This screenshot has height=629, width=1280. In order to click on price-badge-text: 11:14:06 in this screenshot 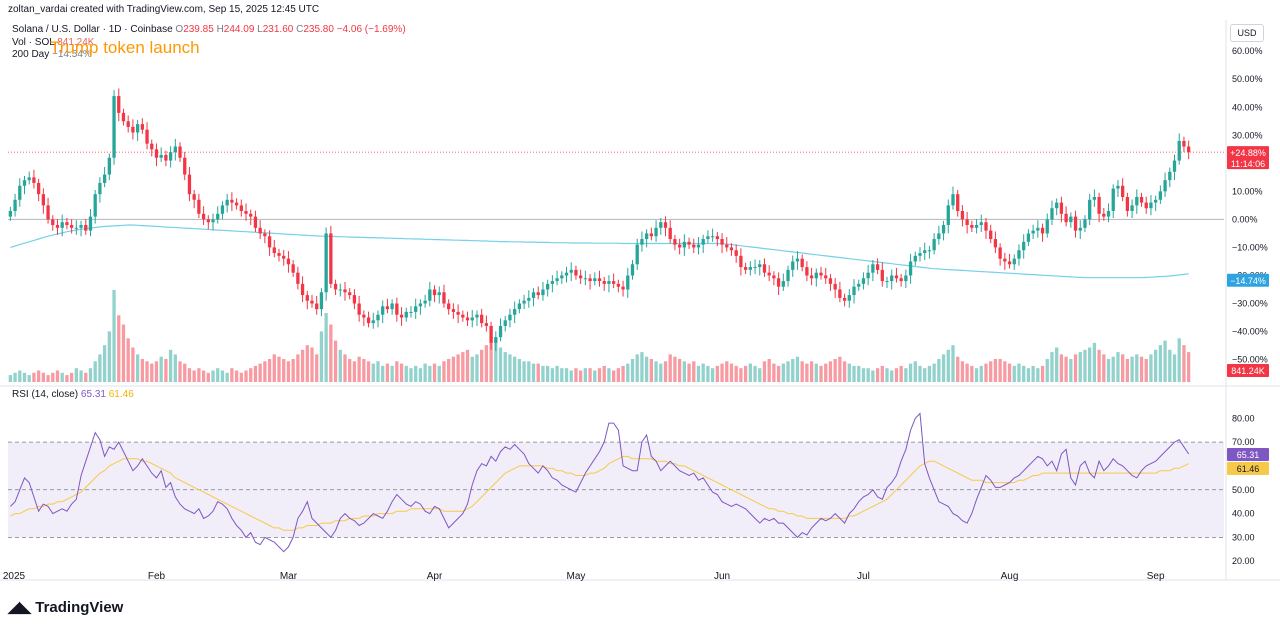, I will do `click(1248, 164)`.